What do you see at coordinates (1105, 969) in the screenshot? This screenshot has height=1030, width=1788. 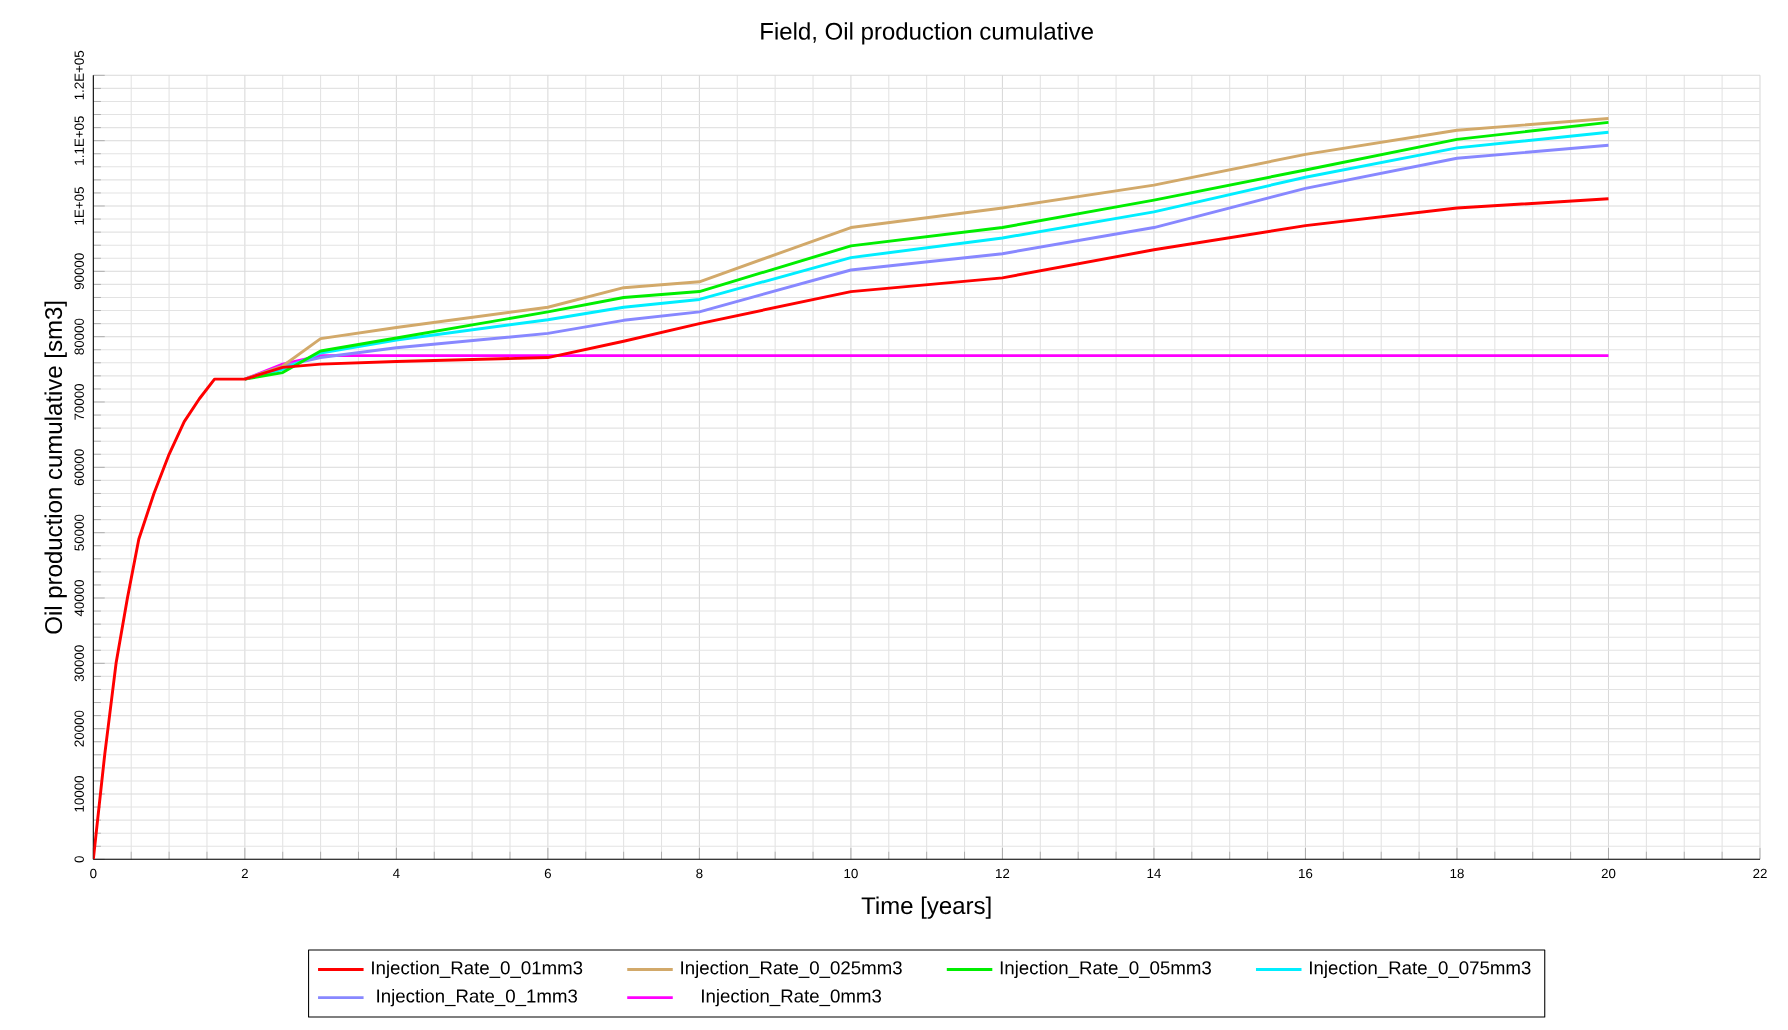 I see `legend-label: Injection_Rate_0_05mm3` at bounding box center [1105, 969].